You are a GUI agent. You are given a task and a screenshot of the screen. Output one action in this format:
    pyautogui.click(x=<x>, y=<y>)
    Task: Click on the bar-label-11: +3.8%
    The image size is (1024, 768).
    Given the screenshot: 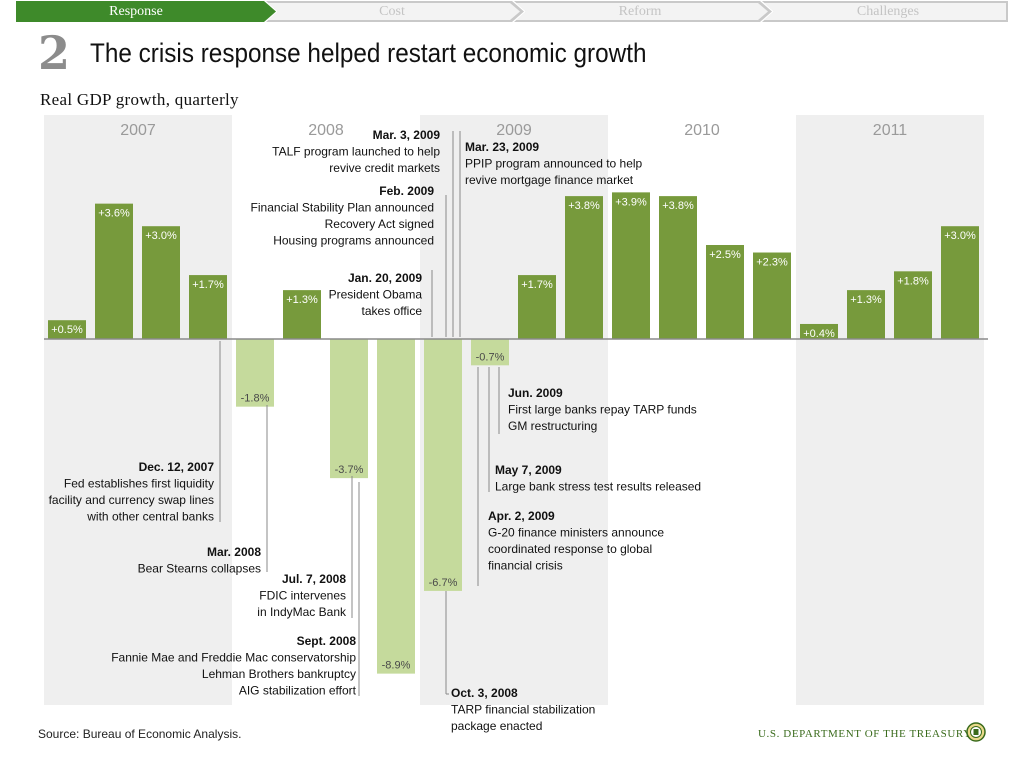 What is the action you would take?
    pyautogui.click(x=584, y=206)
    